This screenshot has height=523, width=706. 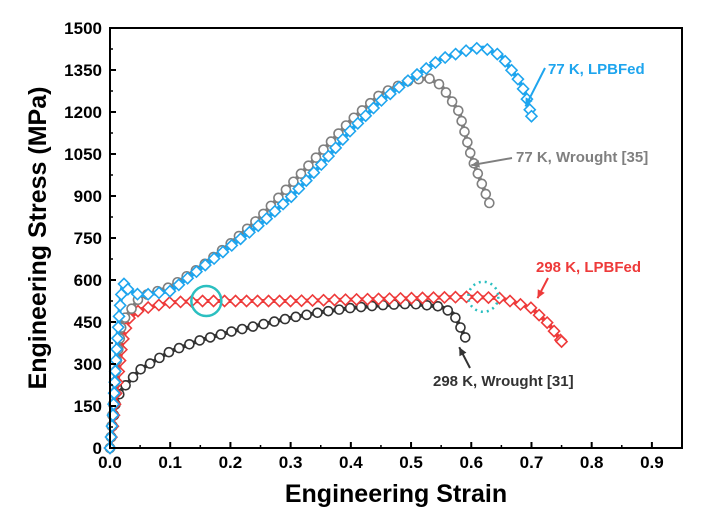 I want to click on x-tick-label: 0.3, so click(x=291, y=462).